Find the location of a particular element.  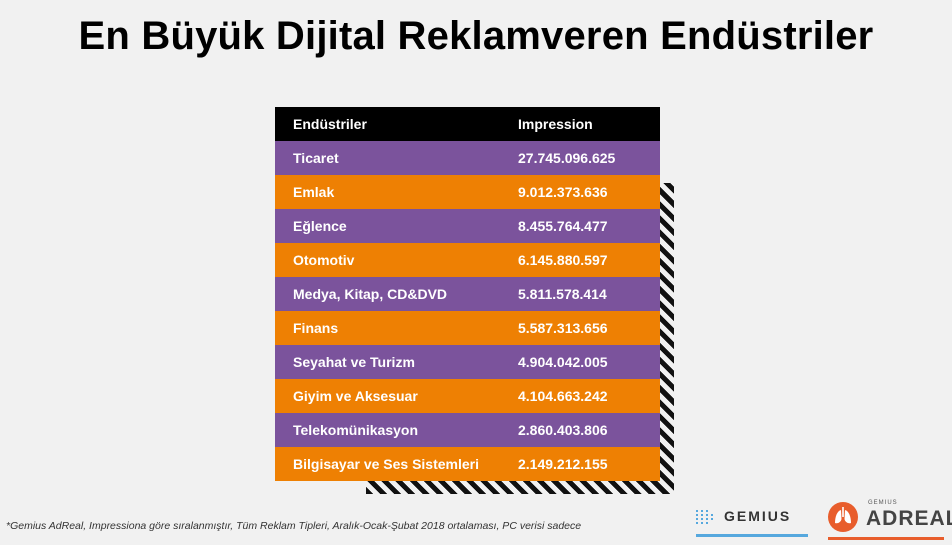

table-row: Telekomünikasyon 2.860.403.806 is located at coordinates (467, 430).